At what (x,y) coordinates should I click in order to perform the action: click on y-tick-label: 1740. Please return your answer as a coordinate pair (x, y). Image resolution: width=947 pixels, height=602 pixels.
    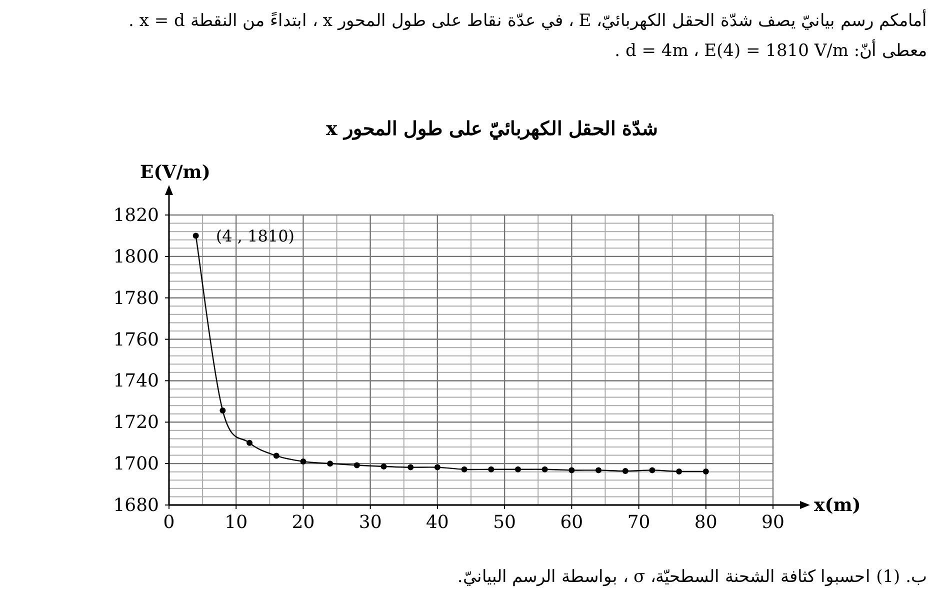
    Looking at the image, I should click on (136, 381).